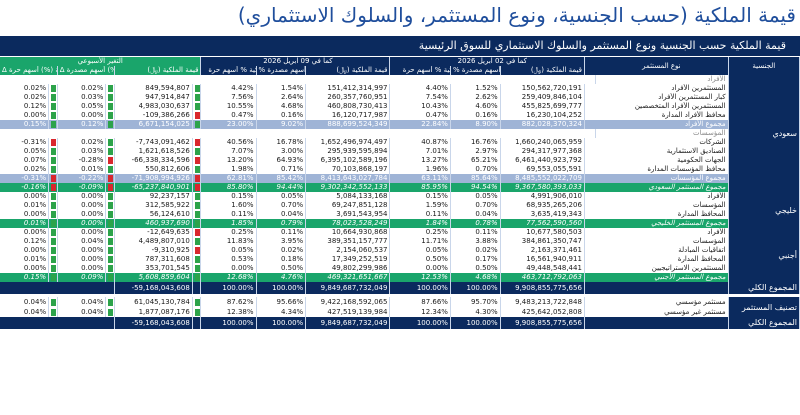  I want to click on value-change: -65,237,840,901, so click(153, 187).